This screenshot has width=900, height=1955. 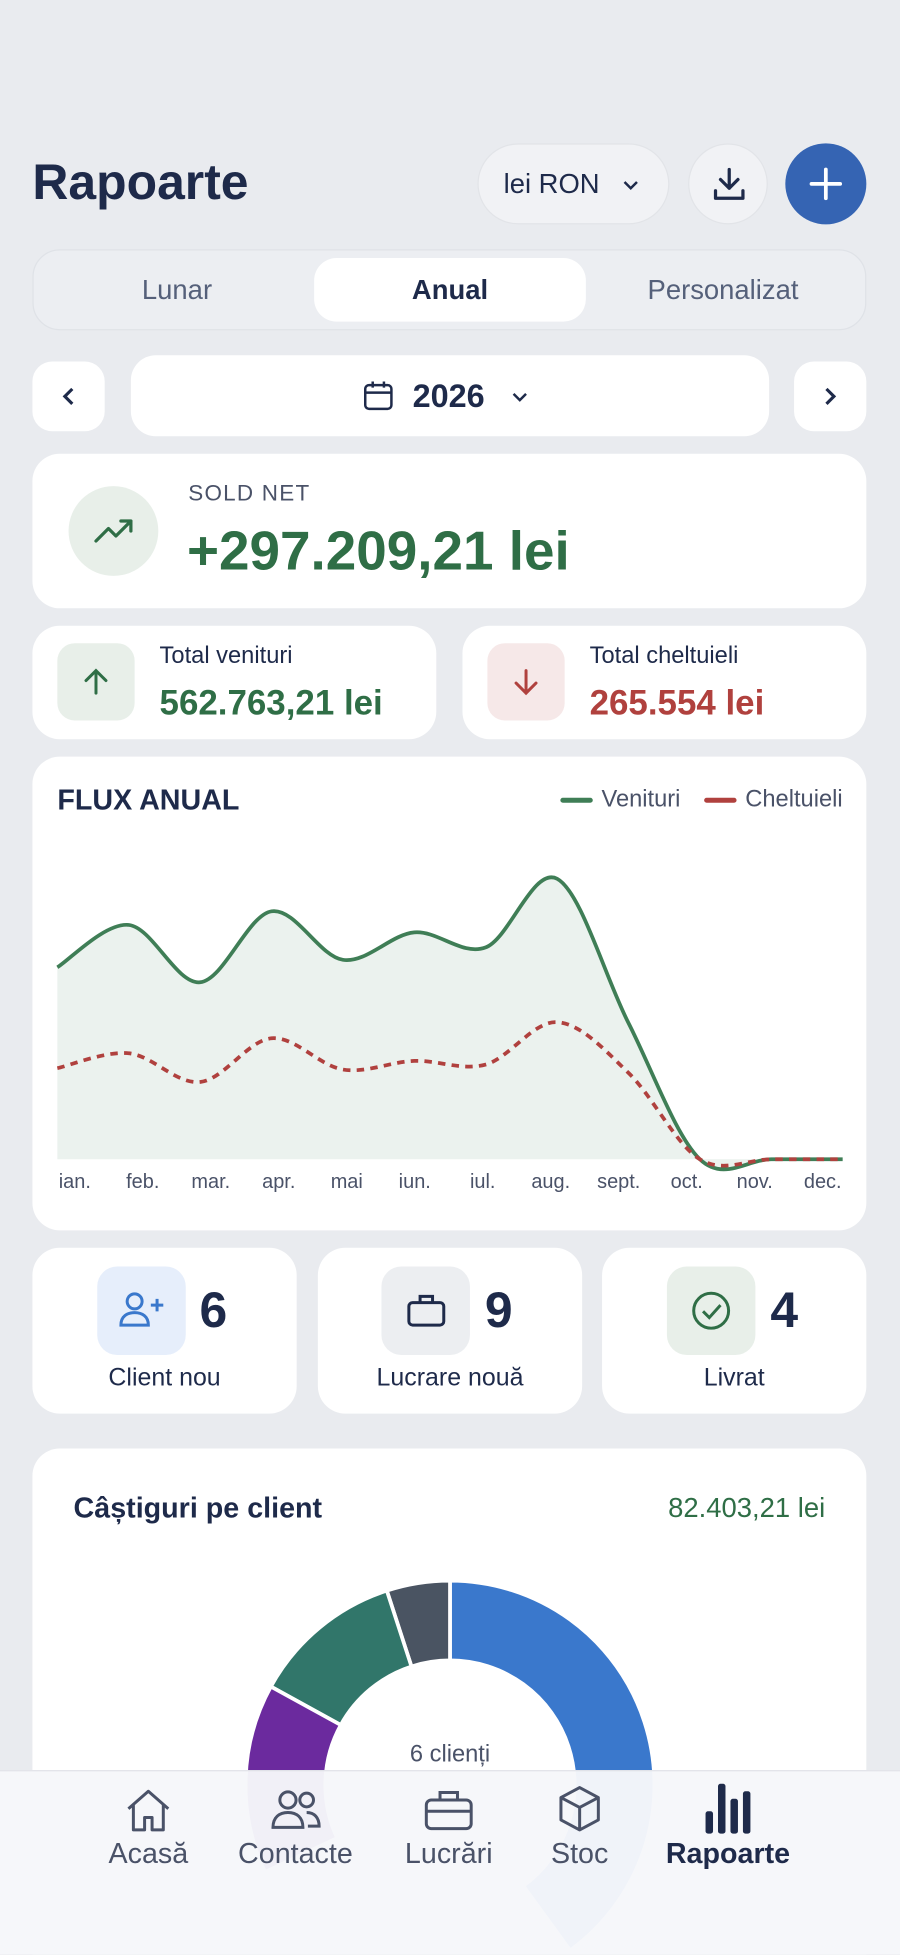 I want to click on works-icon, so click(x=448, y=1811).